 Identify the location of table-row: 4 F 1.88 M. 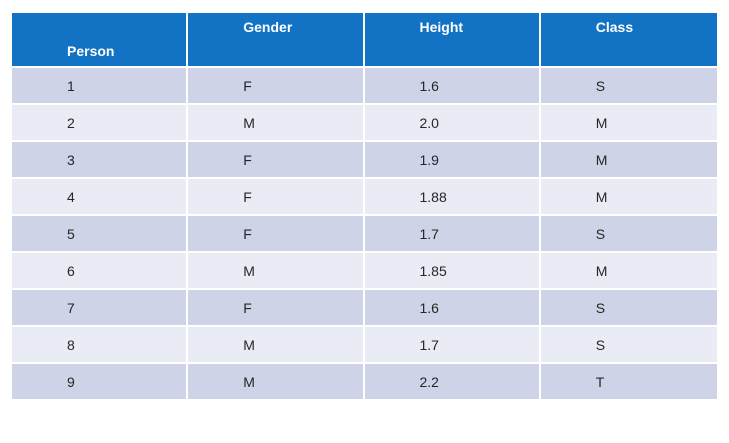
(364, 197).